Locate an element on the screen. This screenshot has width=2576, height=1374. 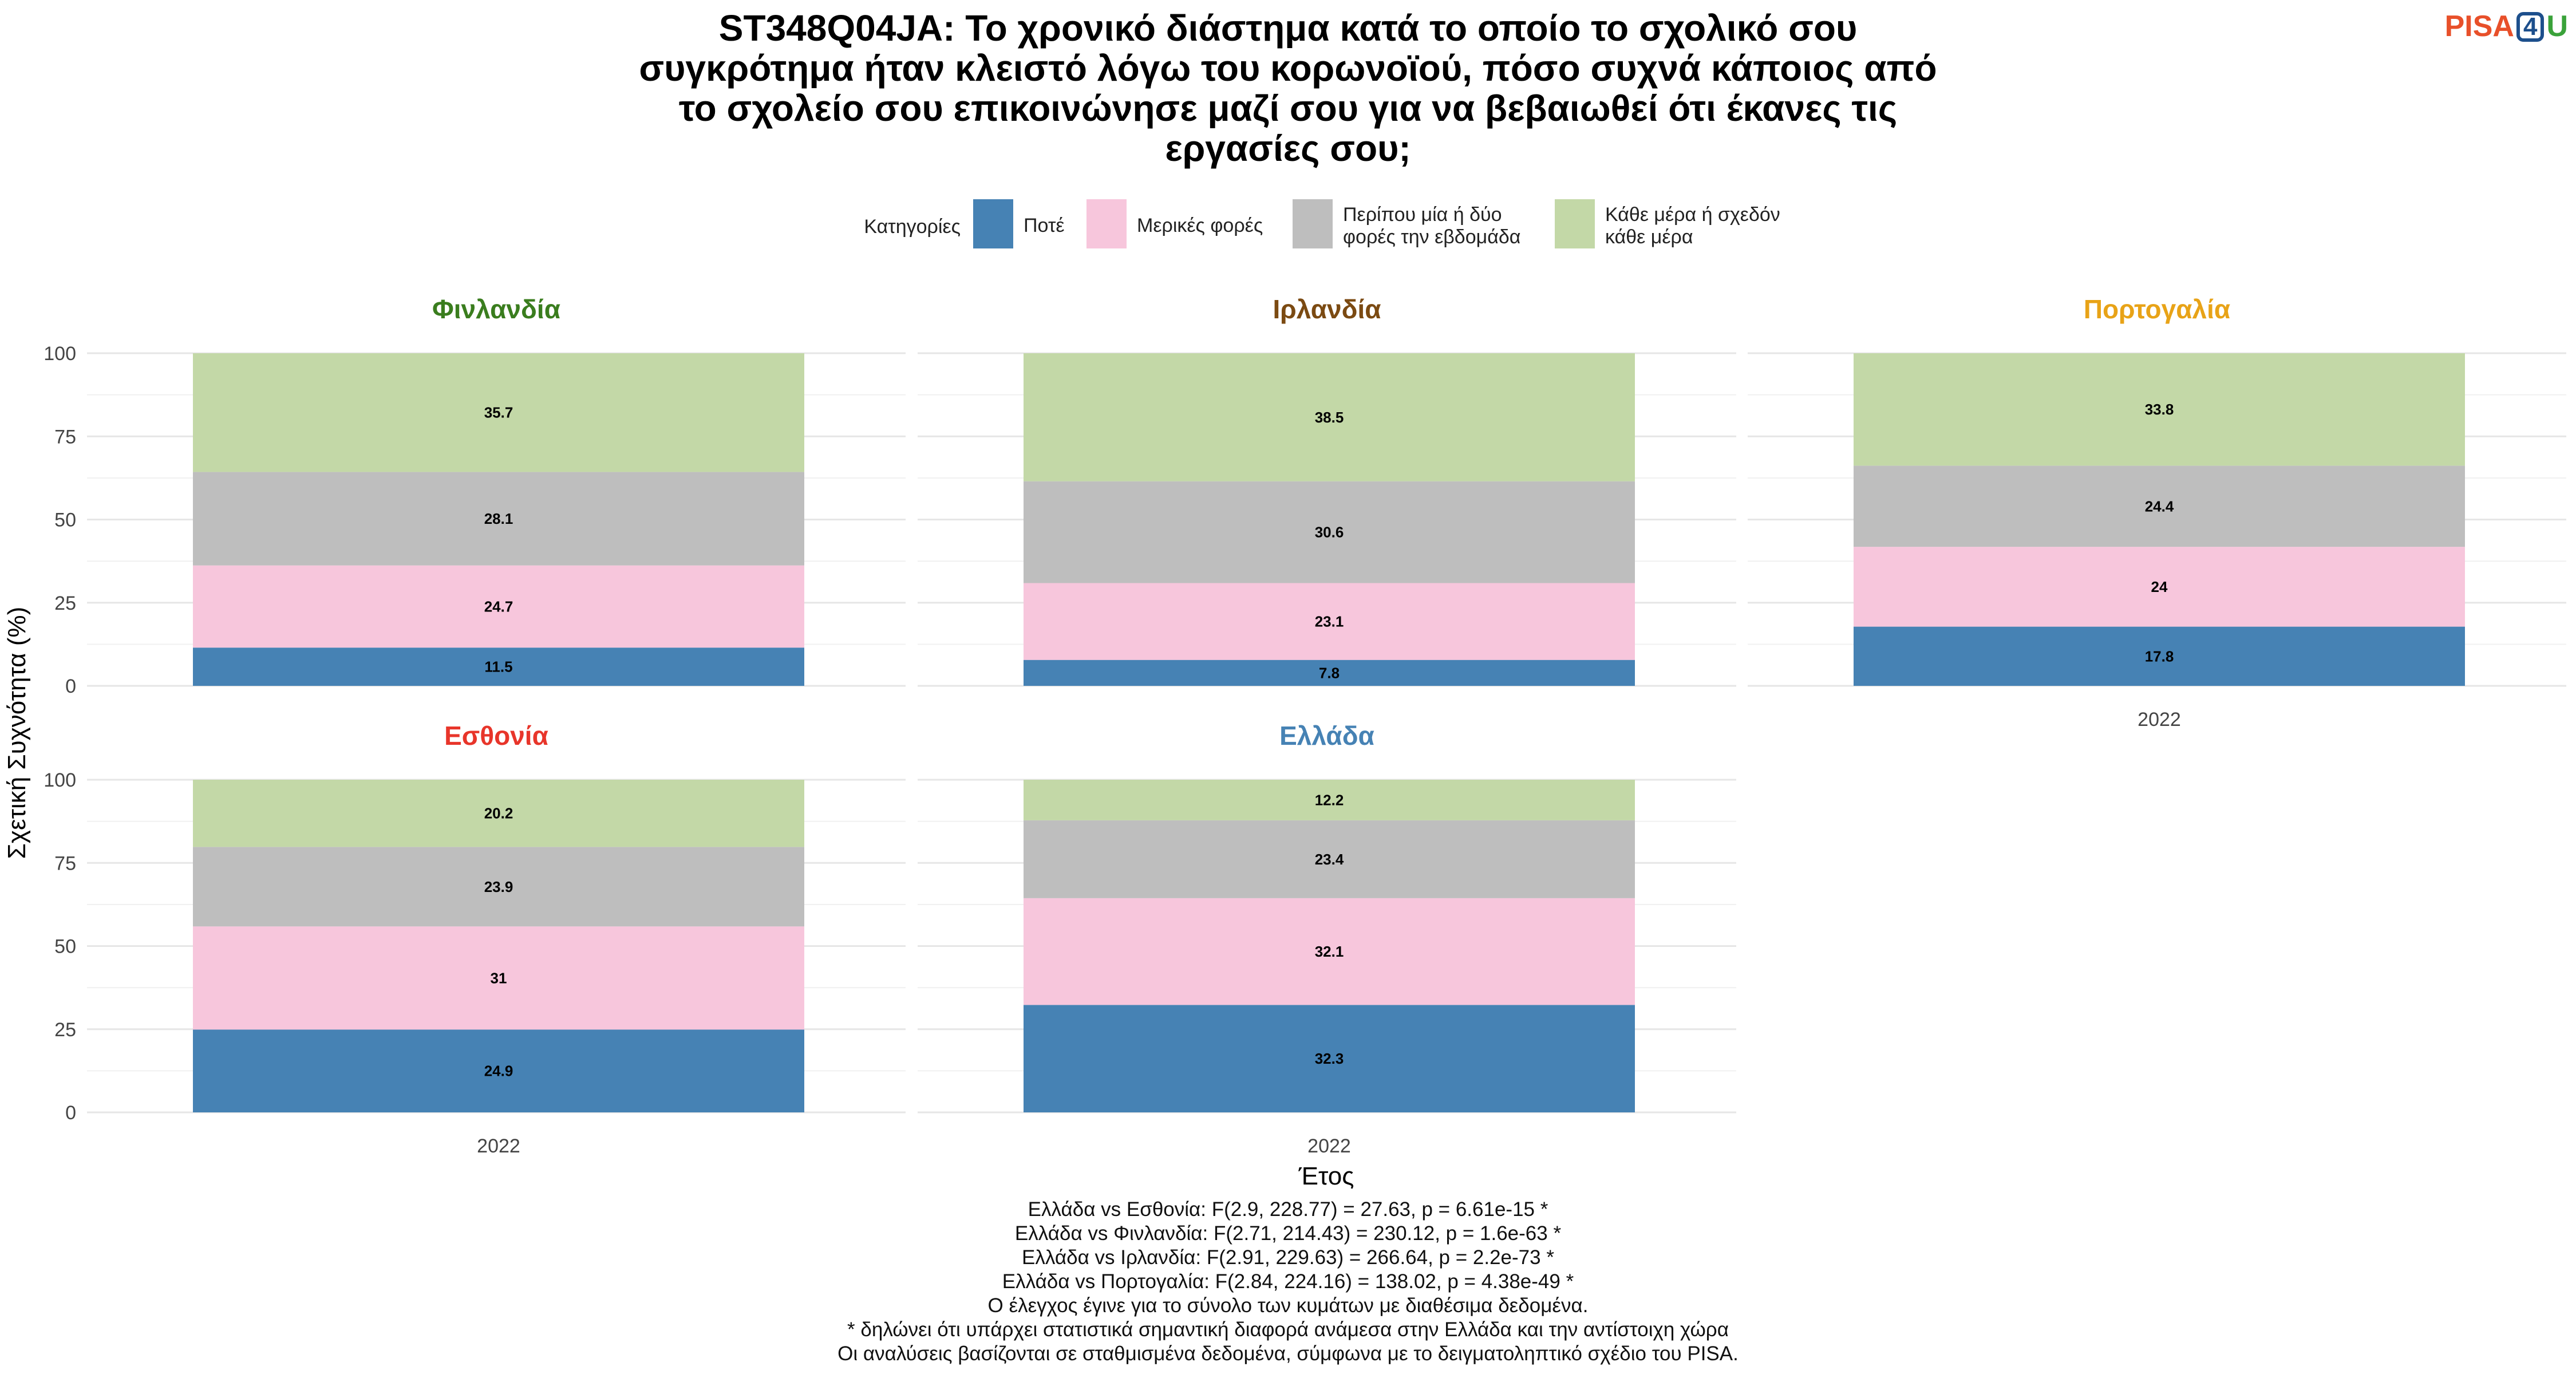
data-label: 7.8 is located at coordinates (1329, 672).